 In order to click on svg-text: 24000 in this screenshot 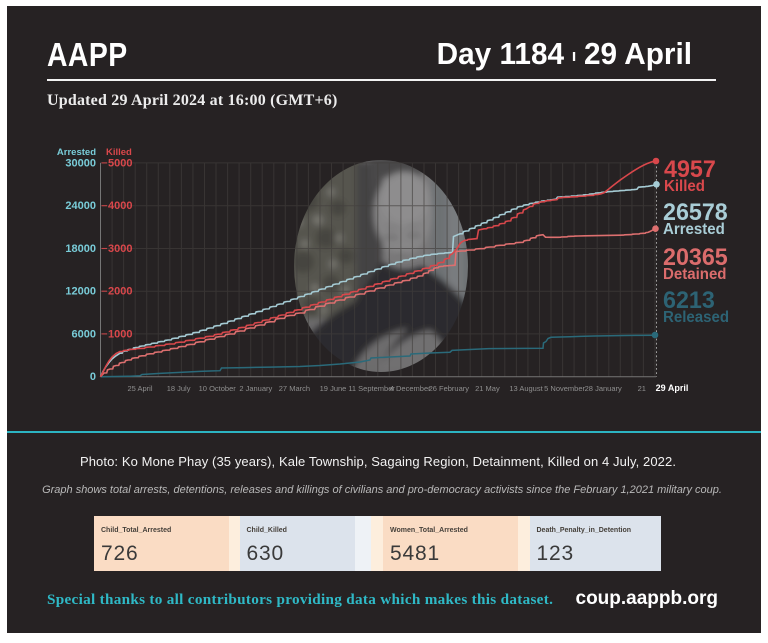, I will do `click(80, 206)`.